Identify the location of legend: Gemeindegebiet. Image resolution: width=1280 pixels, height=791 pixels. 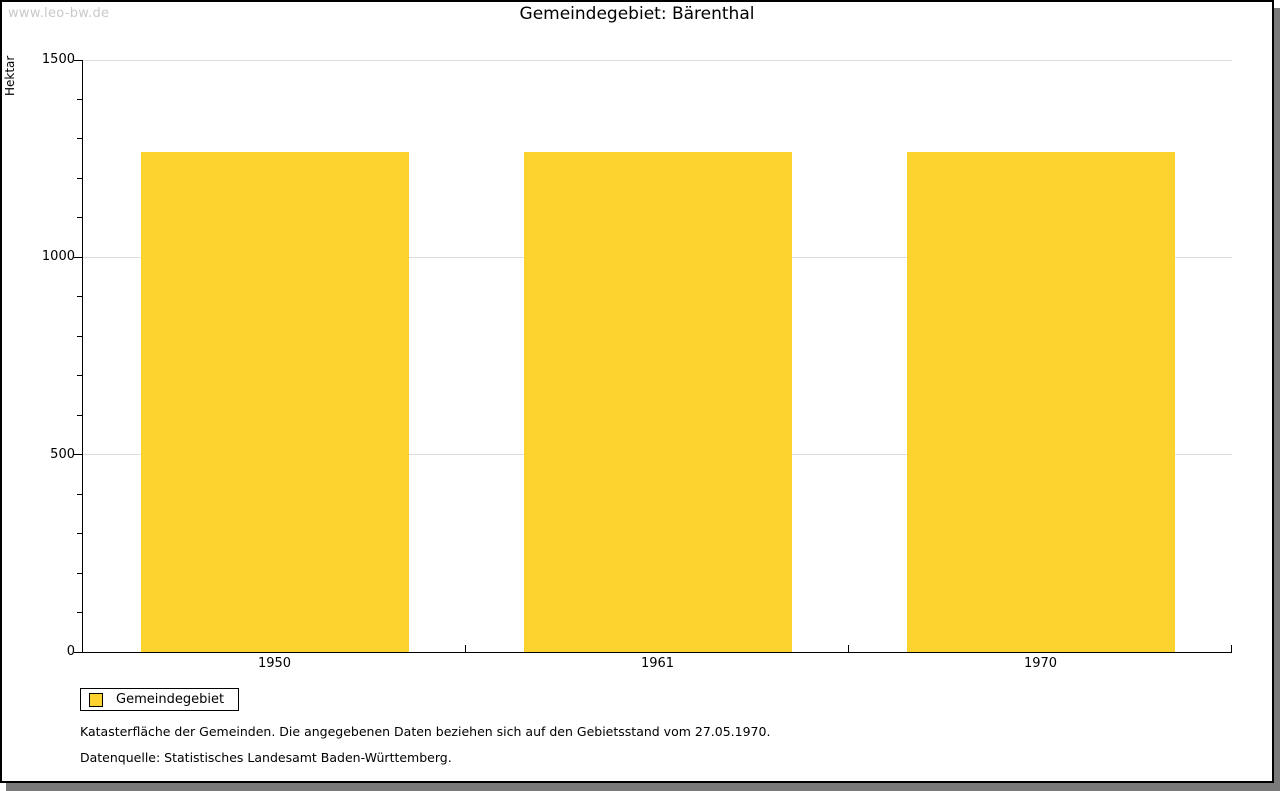
(160, 699).